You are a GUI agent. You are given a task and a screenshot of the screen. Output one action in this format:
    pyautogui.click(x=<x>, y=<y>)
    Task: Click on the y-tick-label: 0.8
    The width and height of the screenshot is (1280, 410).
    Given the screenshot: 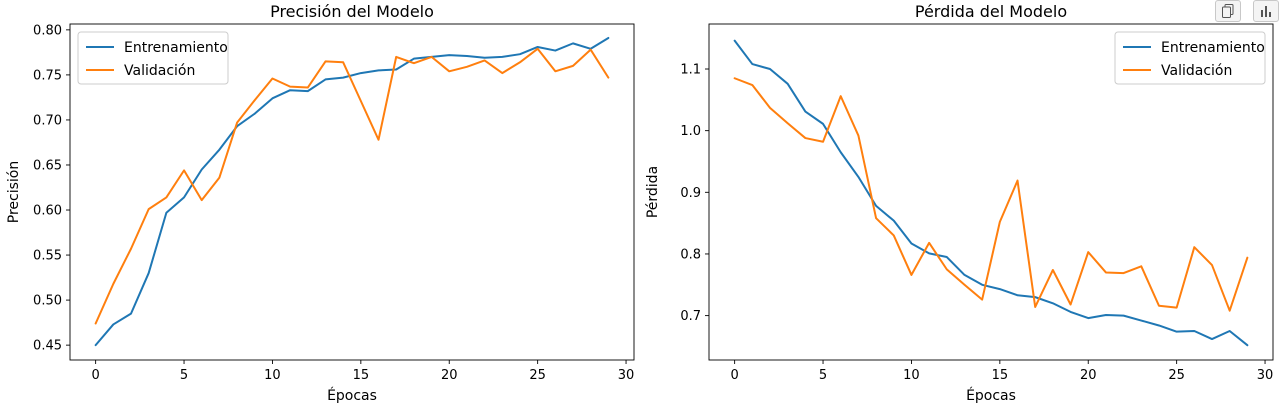 What is the action you would take?
    pyautogui.click(x=690, y=254)
    